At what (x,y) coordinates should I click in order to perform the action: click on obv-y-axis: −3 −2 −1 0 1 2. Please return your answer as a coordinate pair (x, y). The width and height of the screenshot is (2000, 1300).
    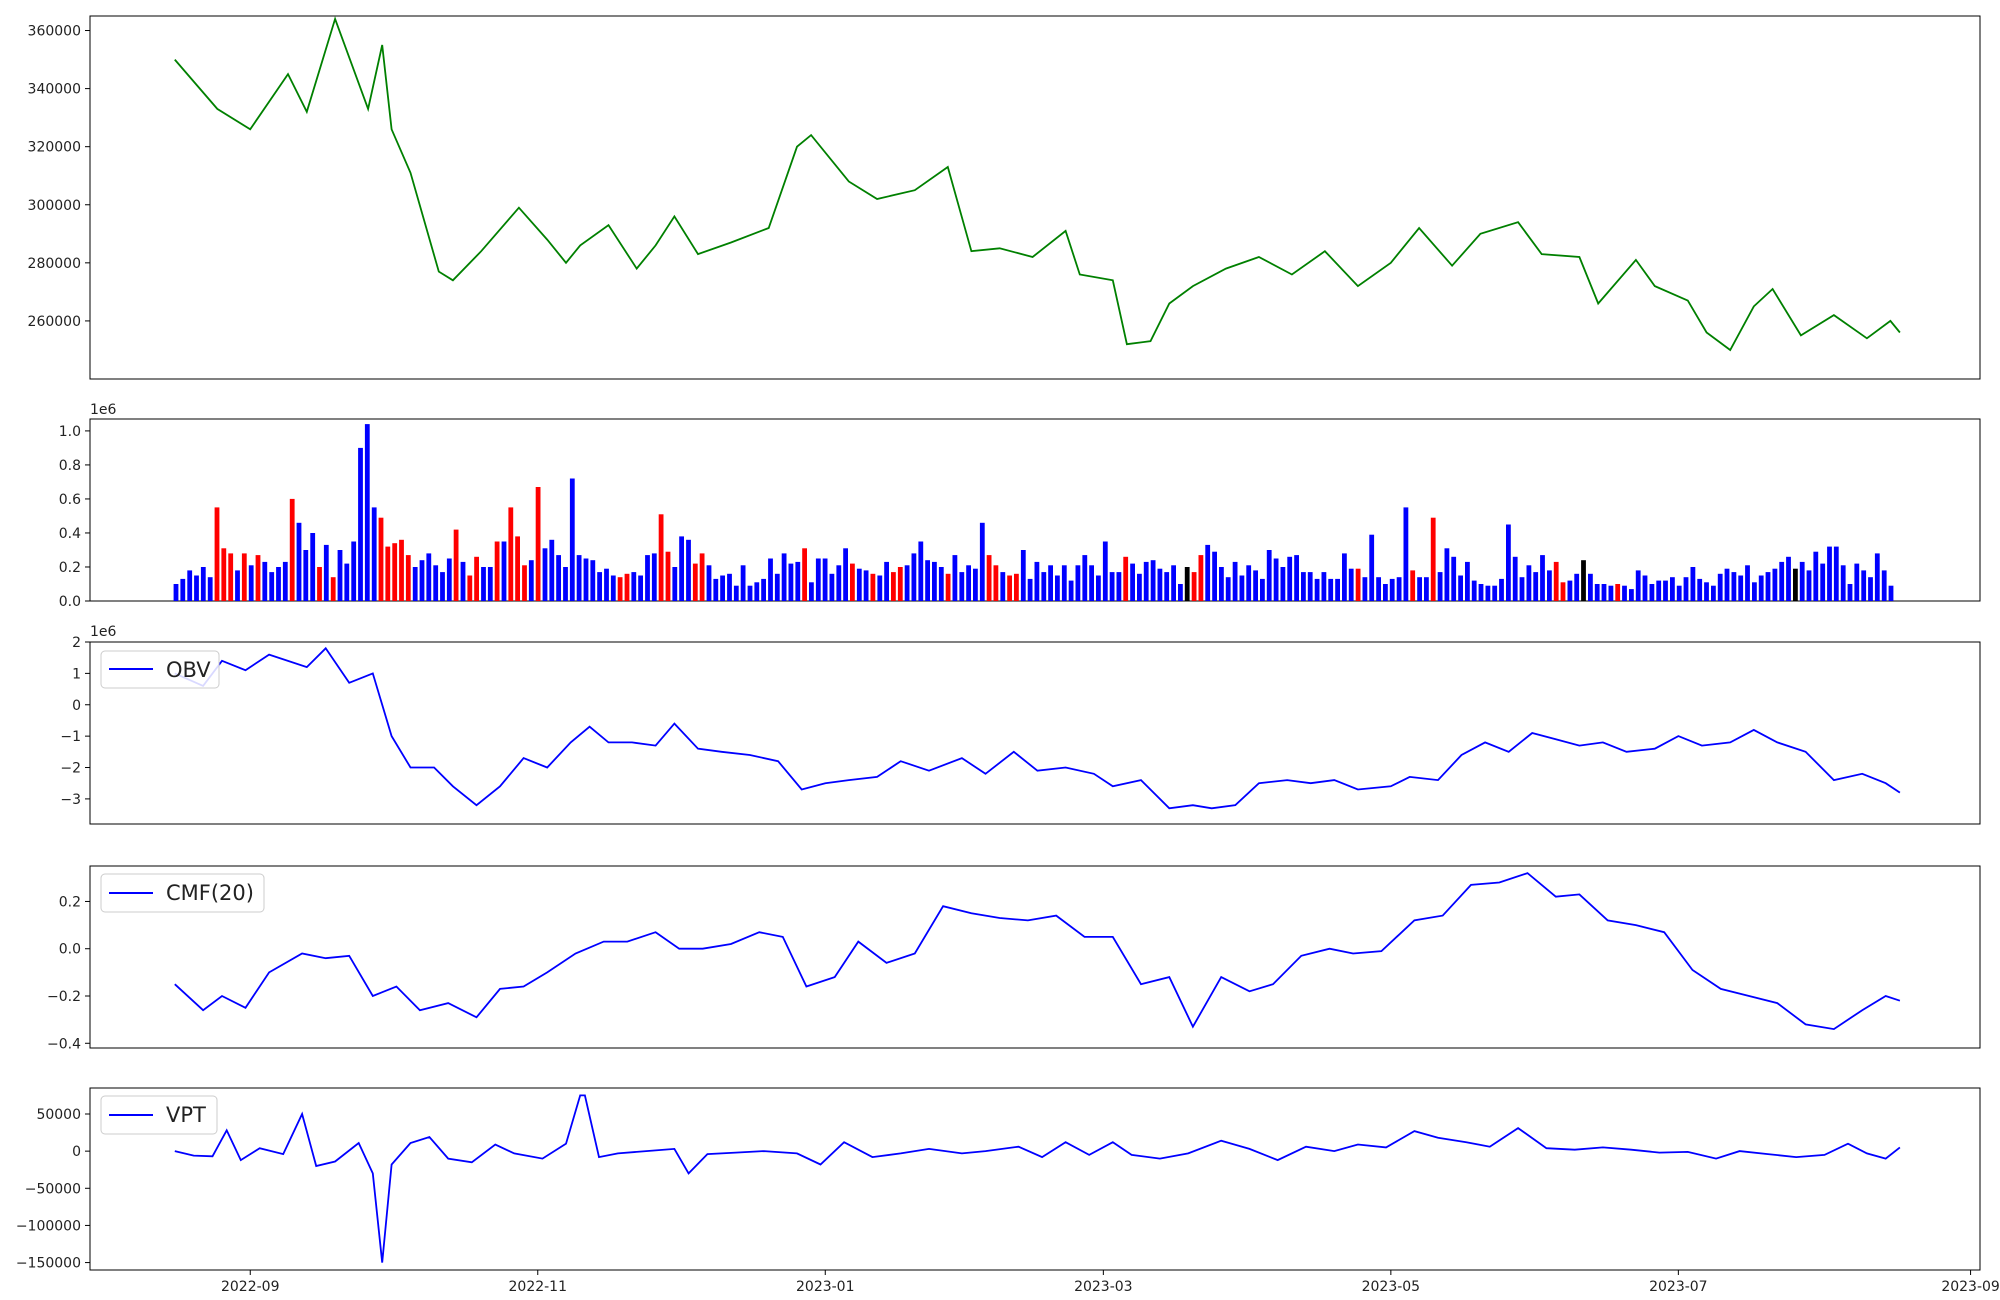
    Looking at the image, I should click on (75, 721).